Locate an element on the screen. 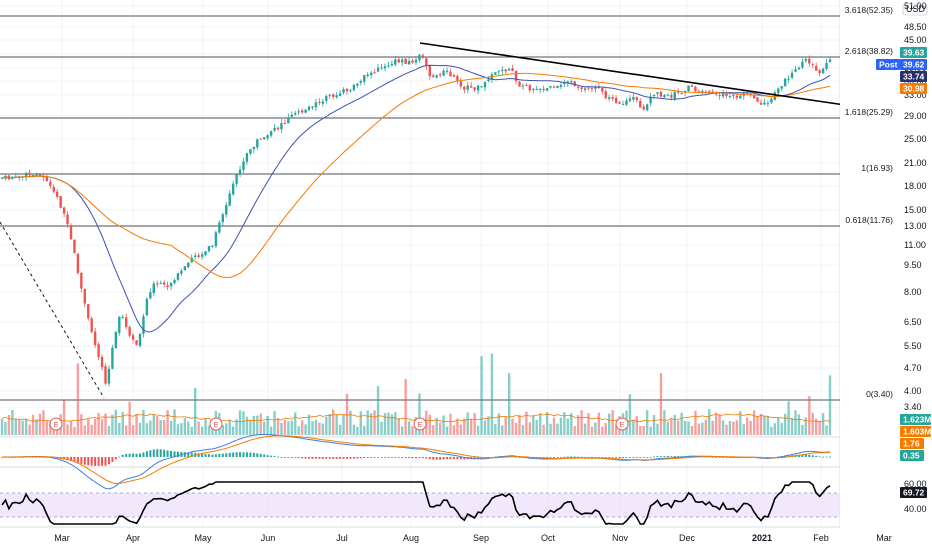 The height and width of the screenshot is (550, 932). fib-level-label: 1.618(25.29) is located at coordinates (869, 112).